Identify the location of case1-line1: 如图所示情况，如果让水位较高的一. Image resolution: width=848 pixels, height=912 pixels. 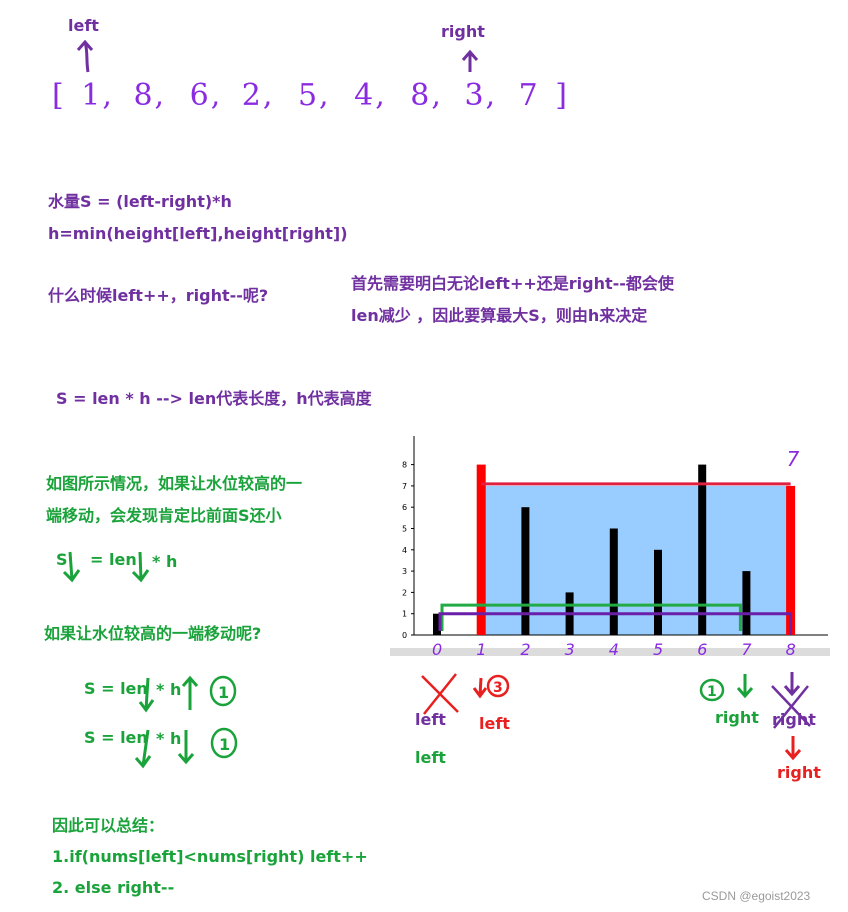
(174, 483).